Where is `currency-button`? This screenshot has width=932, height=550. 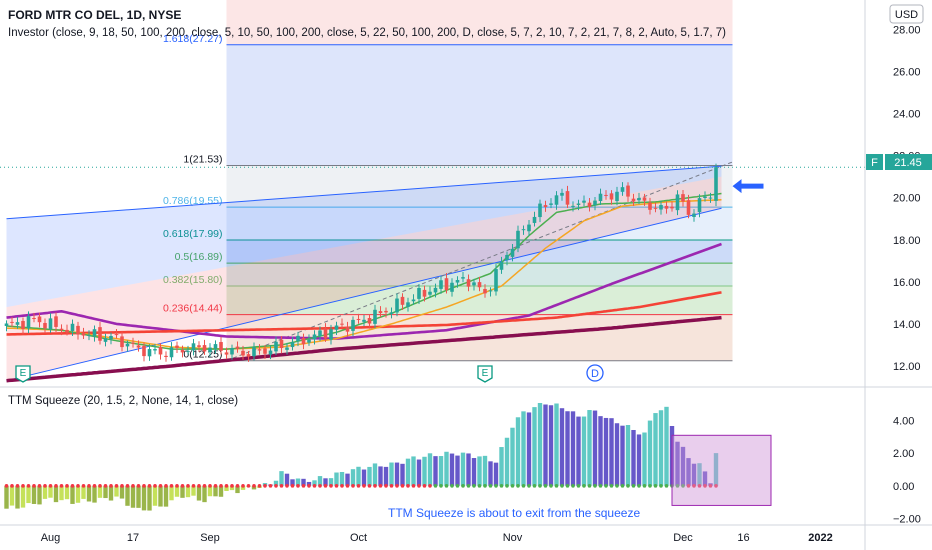 currency-button is located at coordinates (906, 14).